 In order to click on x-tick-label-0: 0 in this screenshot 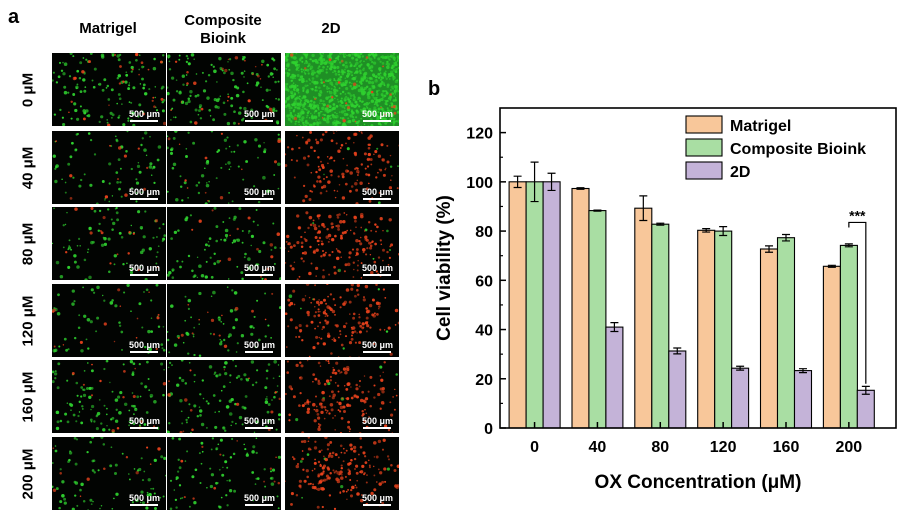, I will do `click(534, 447)`.